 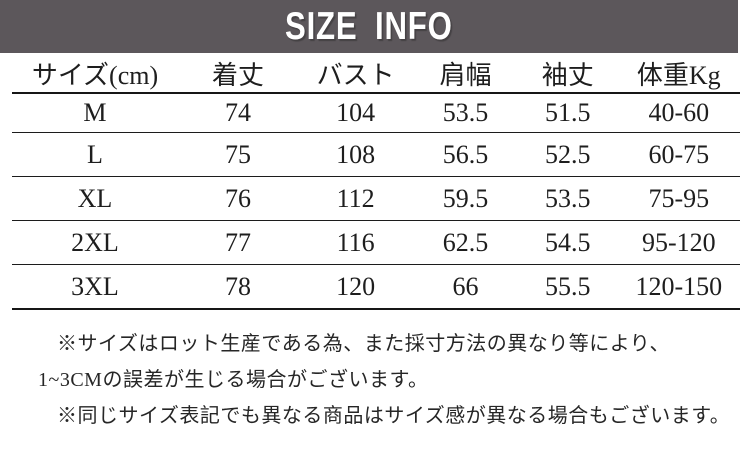 I want to click on value-cell: 77, so click(x=238, y=242).